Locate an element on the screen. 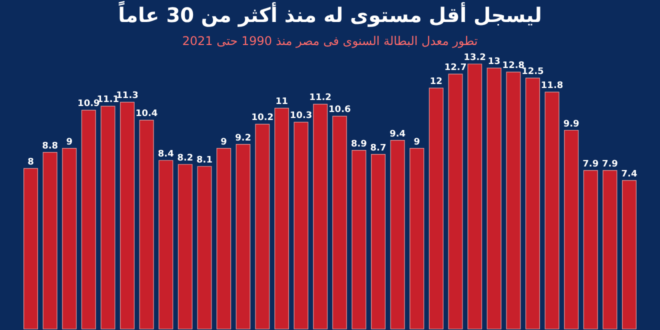 The width and height of the screenshot is (660, 330). data-label: 13 is located at coordinates (494, 62).